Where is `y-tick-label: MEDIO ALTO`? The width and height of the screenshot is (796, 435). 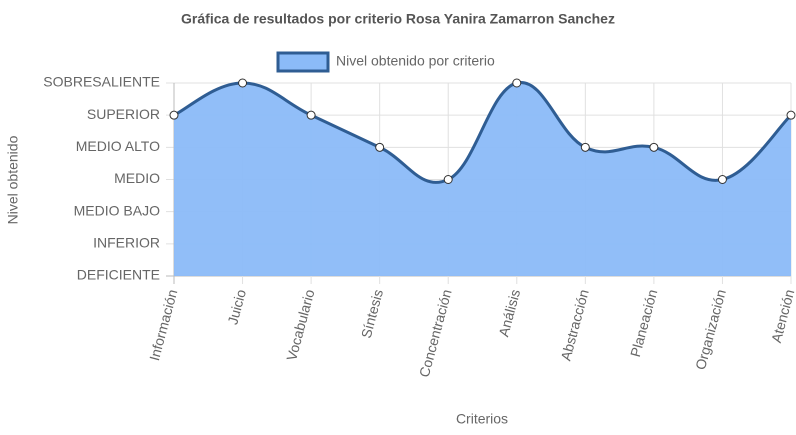
y-tick-label: MEDIO ALTO is located at coordinates (118, 146).